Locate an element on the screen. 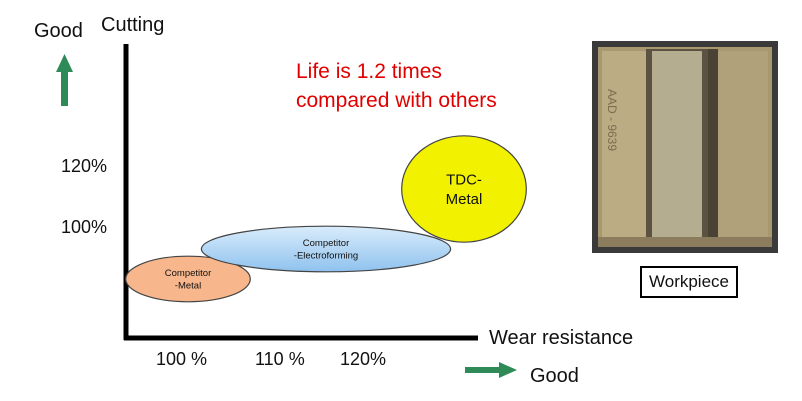  data-point-competitor-electroforming: Competitor -Electroforming is located at coordinates (326, 249).